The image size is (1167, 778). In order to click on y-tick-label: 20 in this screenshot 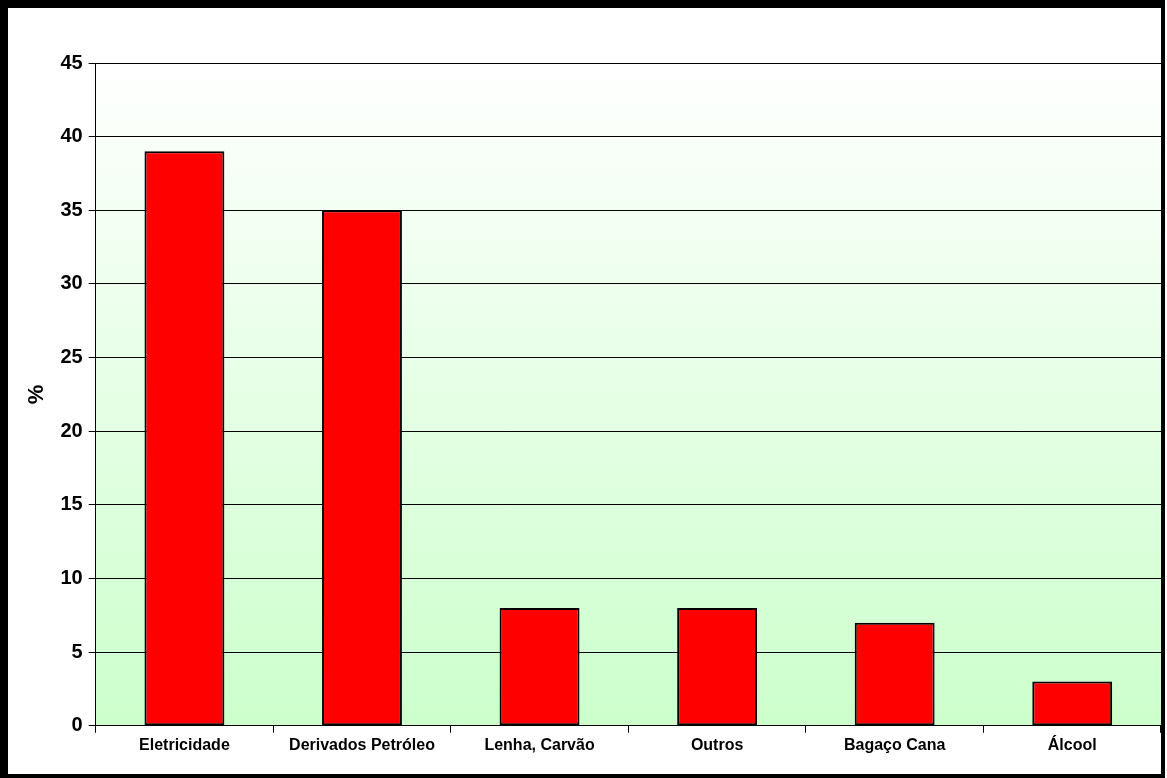, I will do `click(71, 429)`.